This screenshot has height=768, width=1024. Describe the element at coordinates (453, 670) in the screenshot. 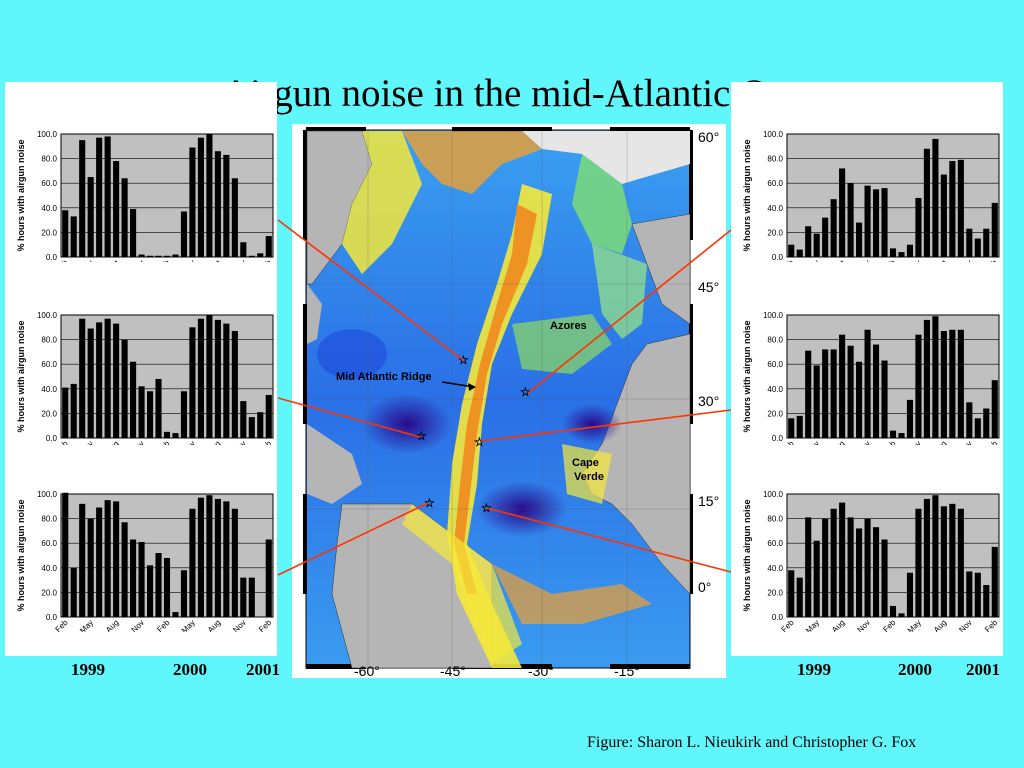

I see `lon-label-45: -45°` at that location.